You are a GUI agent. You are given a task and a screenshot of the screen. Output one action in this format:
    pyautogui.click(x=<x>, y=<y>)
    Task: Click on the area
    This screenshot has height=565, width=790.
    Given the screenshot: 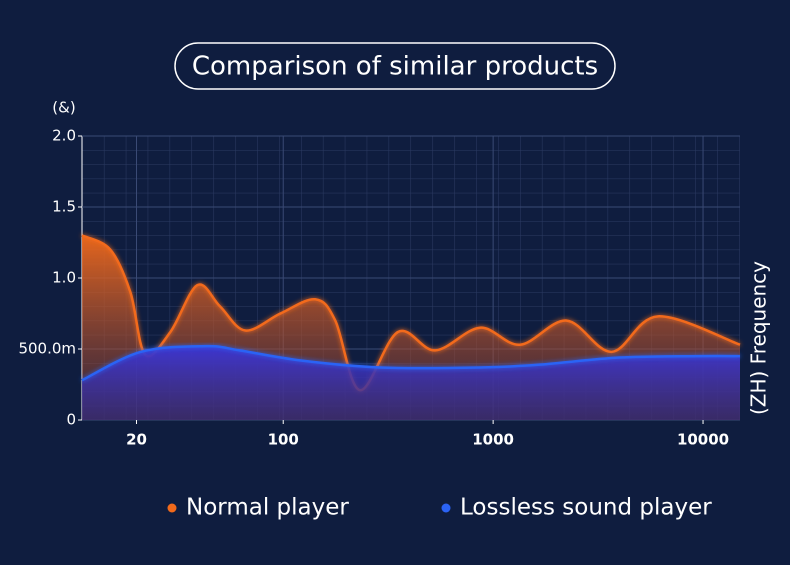 What is the action you would take?
    pyautogui.click(x=411, y=383)
    